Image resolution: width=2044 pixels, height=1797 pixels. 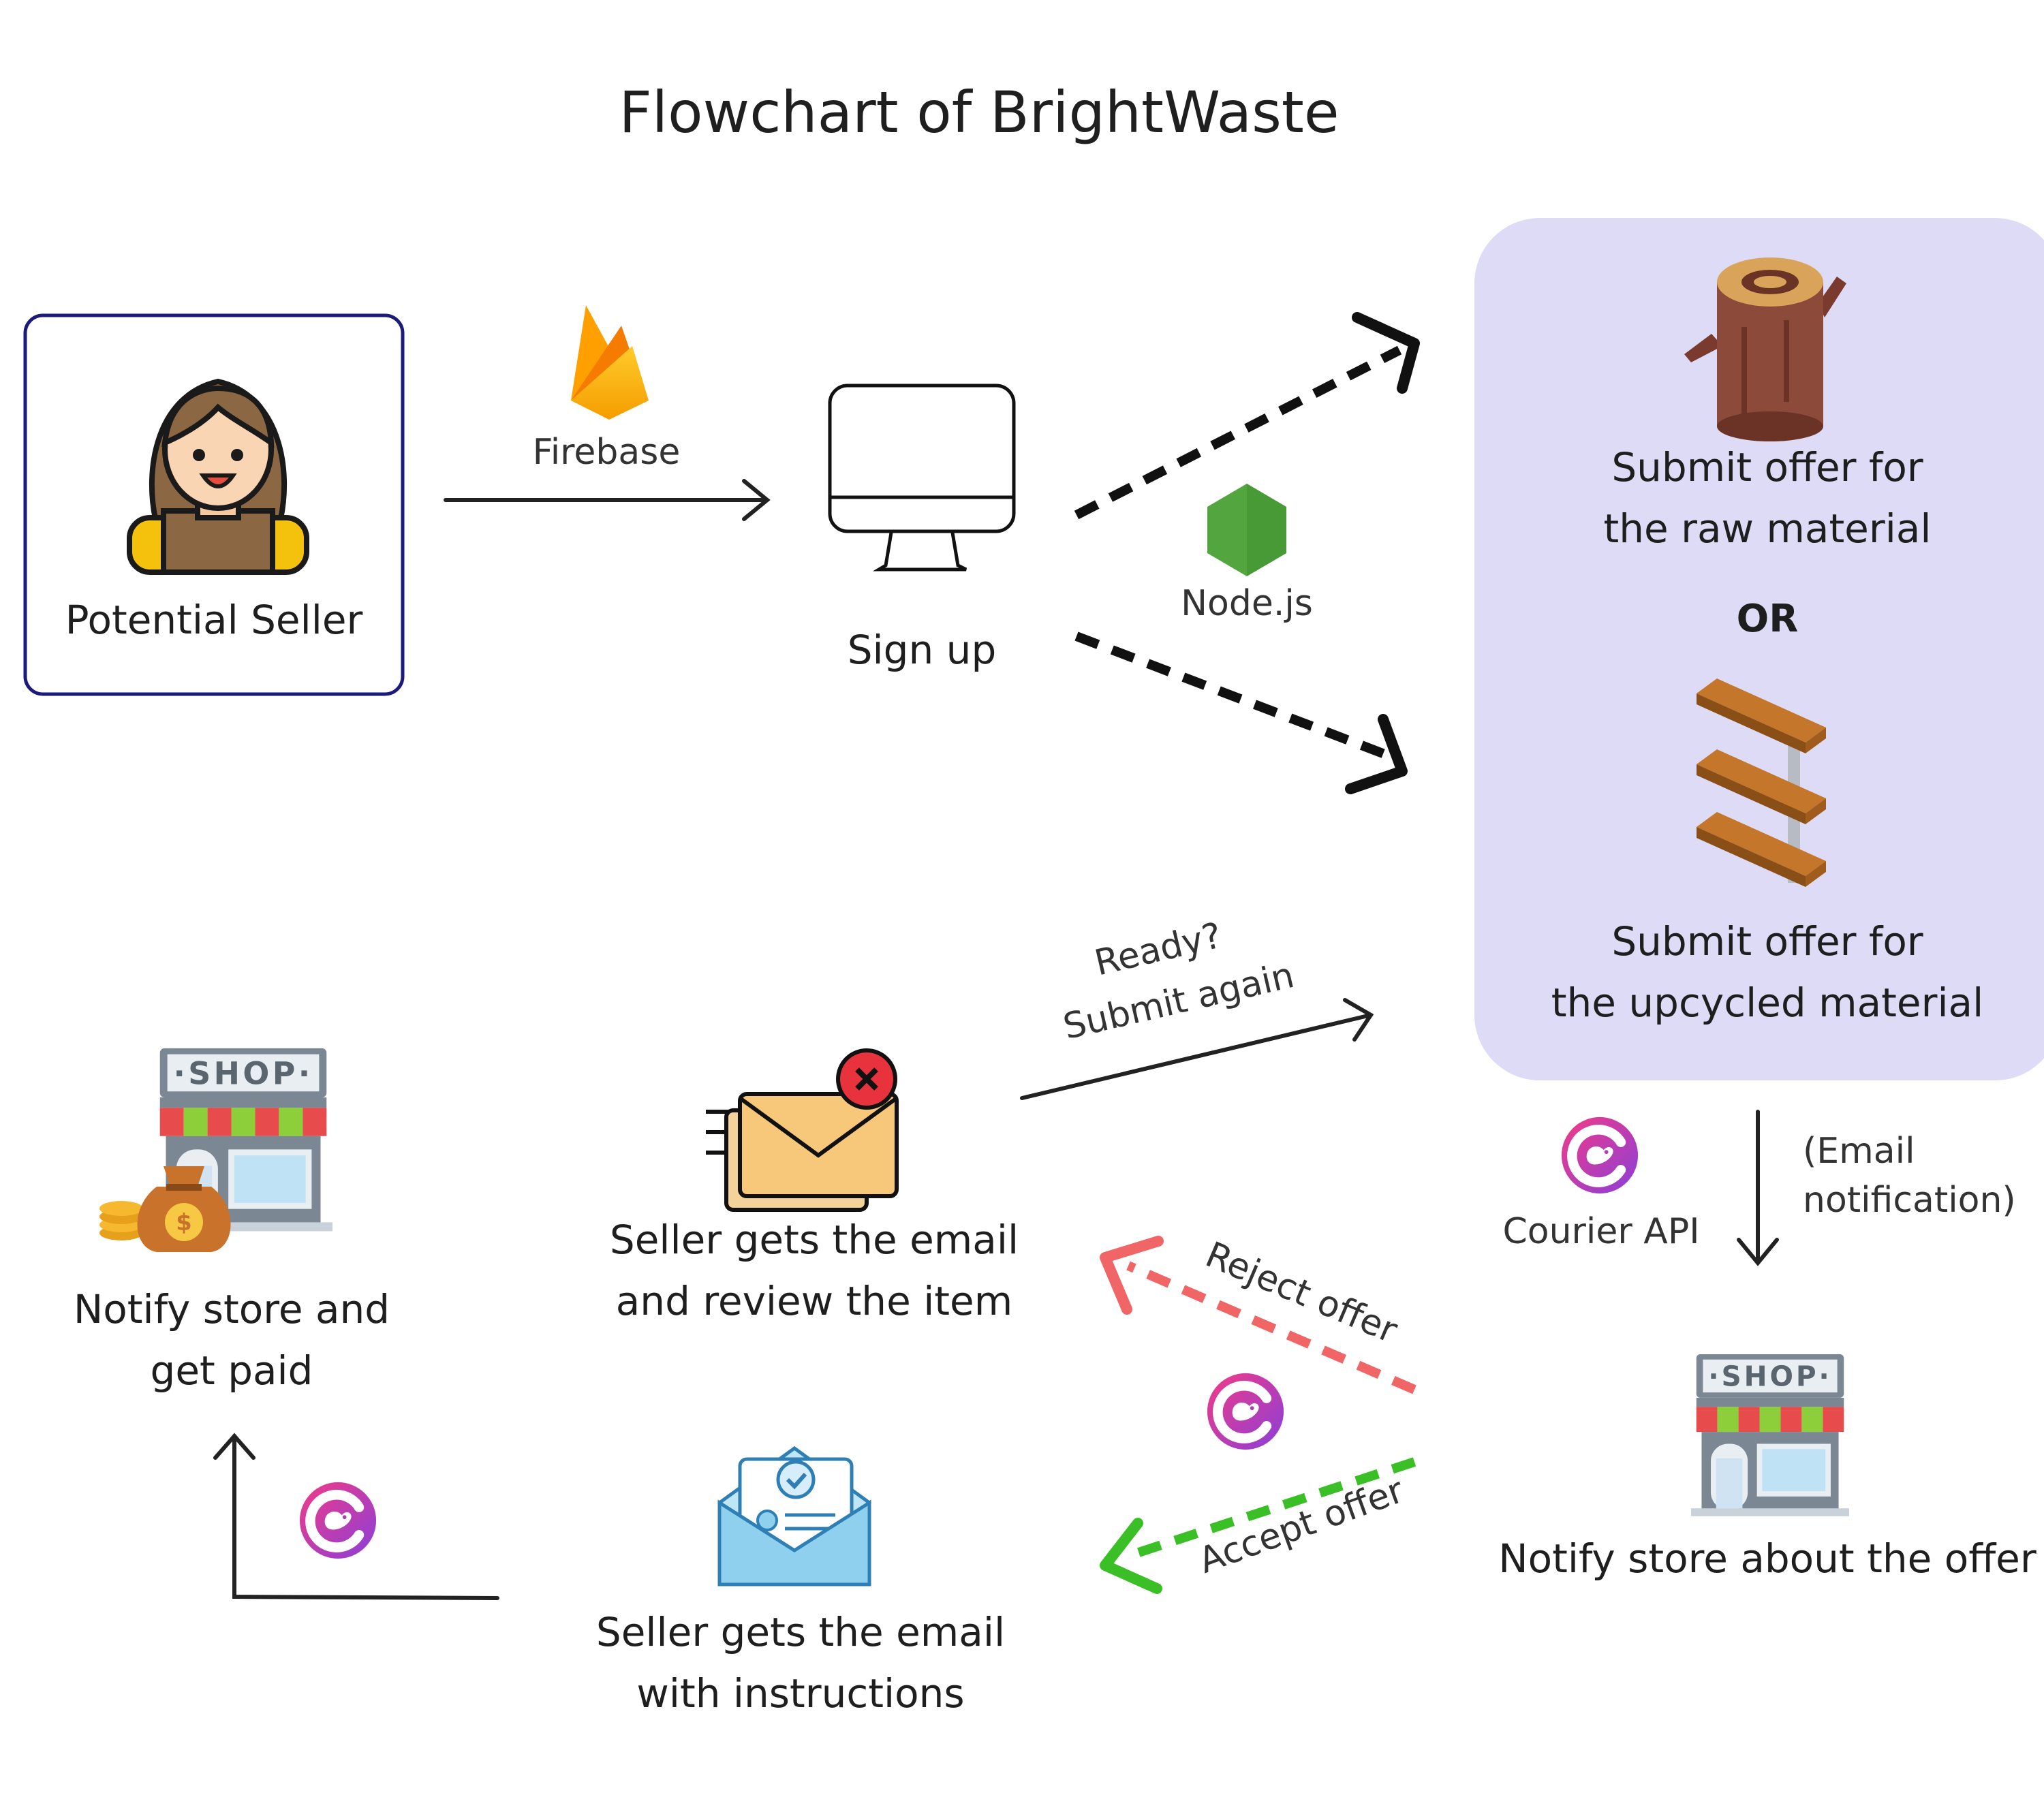 What do you see at coordinates (803, 1130) in the screenshot?
I see `mail-reject-icon` at bounding box center [803, 1130].